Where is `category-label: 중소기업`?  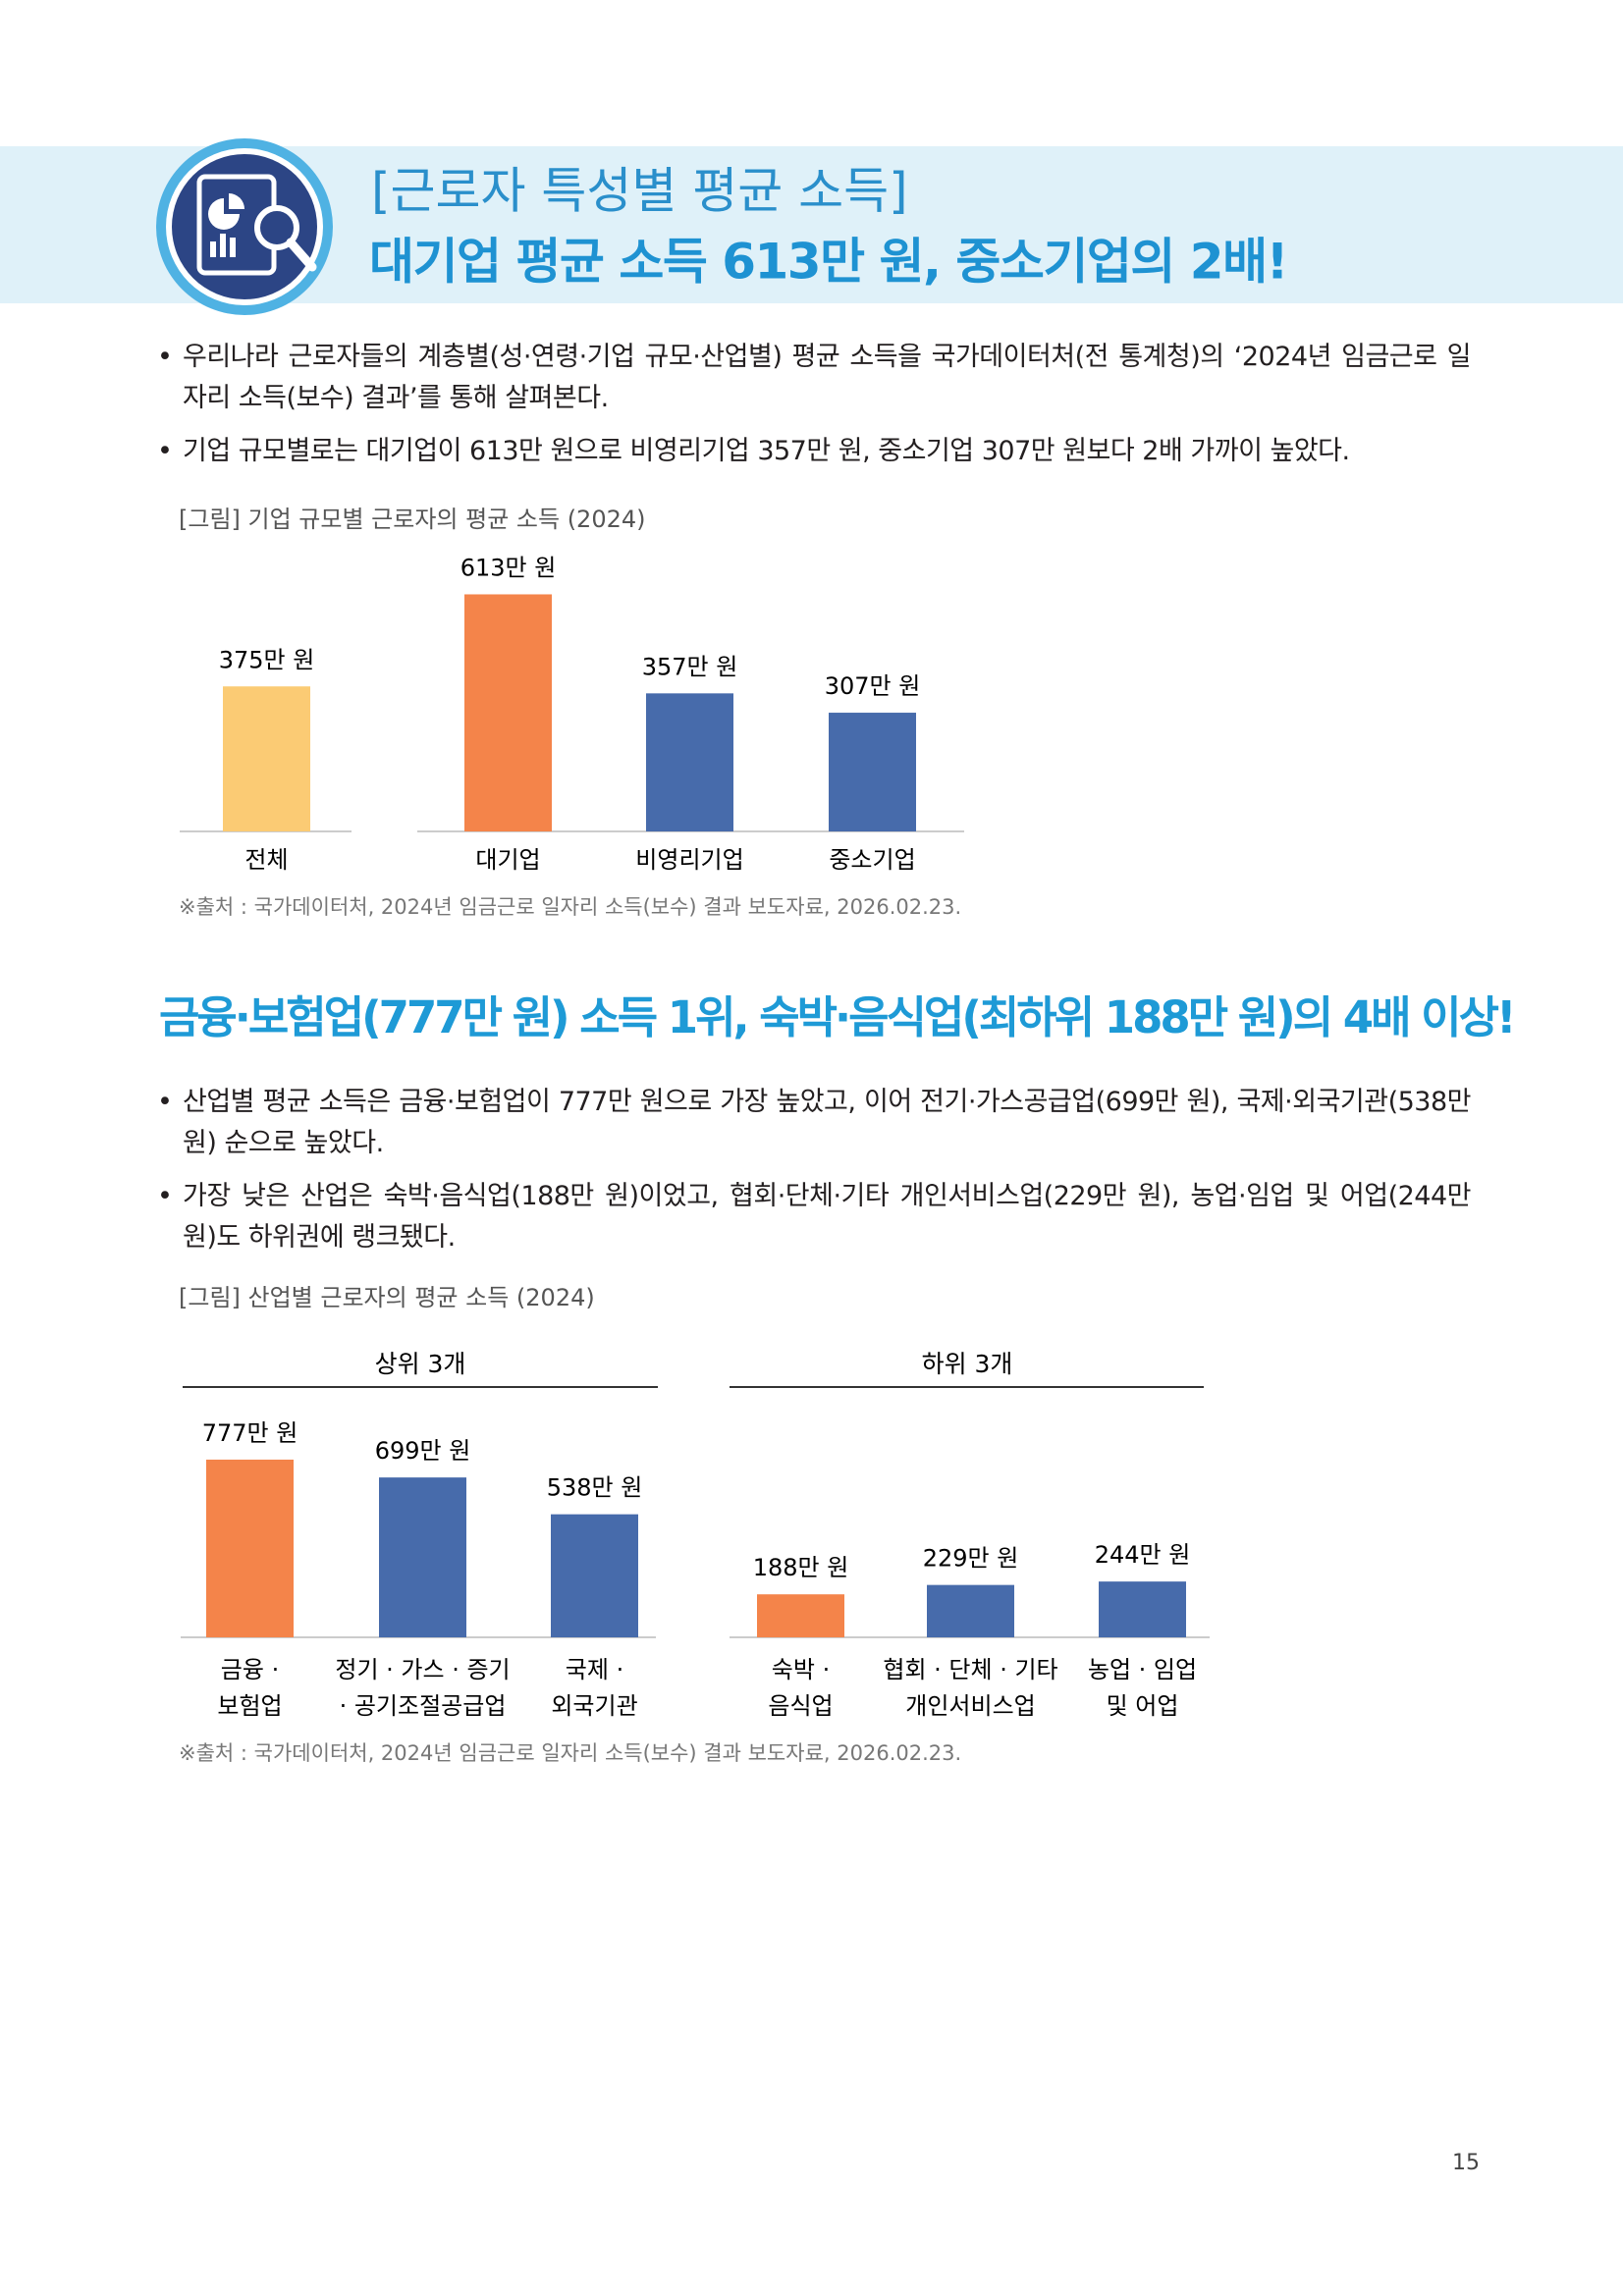
category-label: 중소기업 is located at coordinates (872, 860).